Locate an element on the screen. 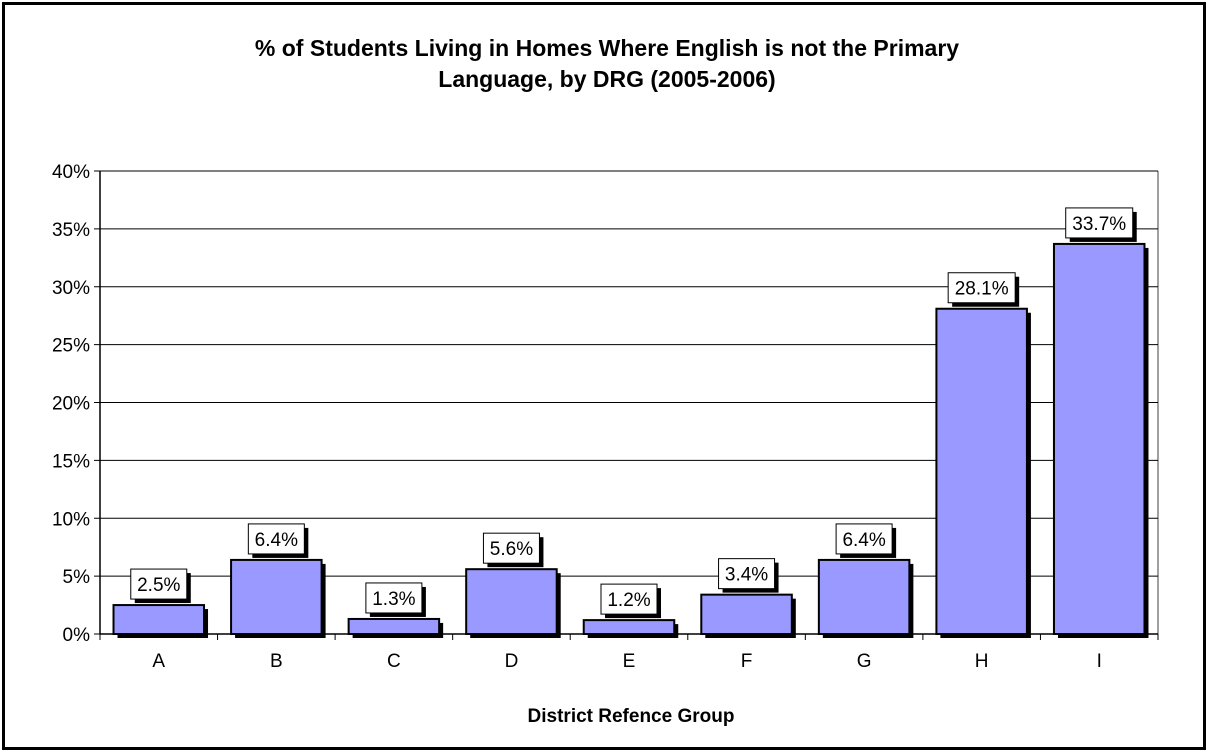 The image size is (1208, 753). x-tick-label: A is located at coordinates (158, 661).